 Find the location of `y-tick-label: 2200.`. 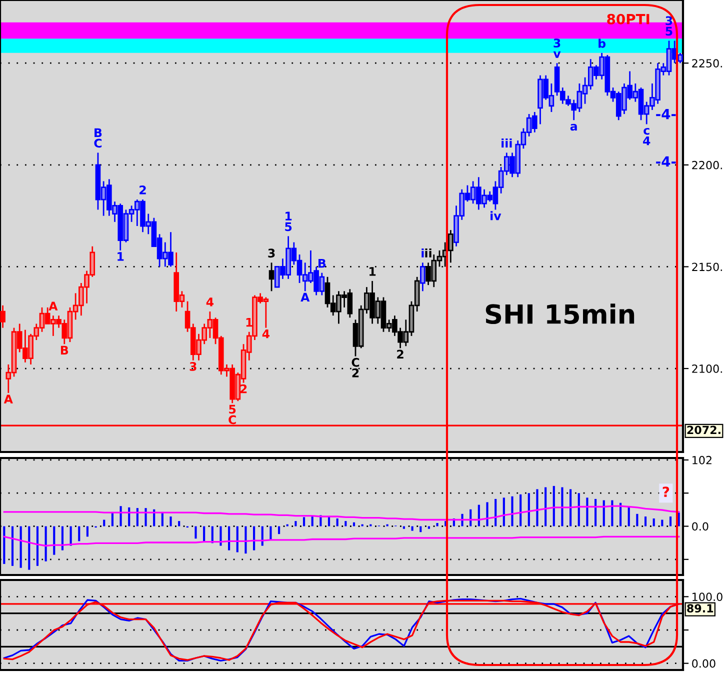

y-tick-label: 2200. is located at coordinates (707, 165).